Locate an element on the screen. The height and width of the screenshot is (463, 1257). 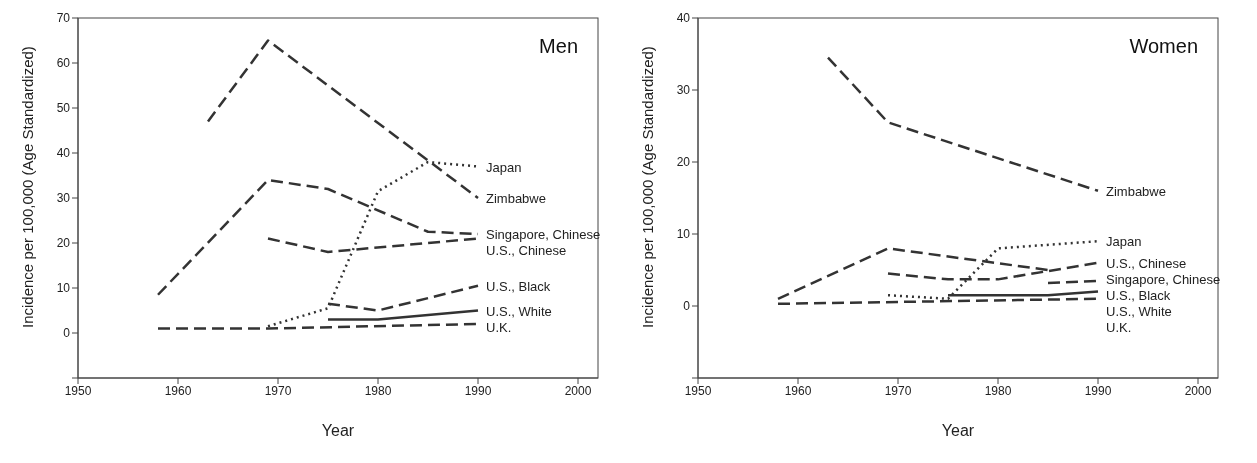
y-tick-label: 50 is located at coordinates (63, 108).